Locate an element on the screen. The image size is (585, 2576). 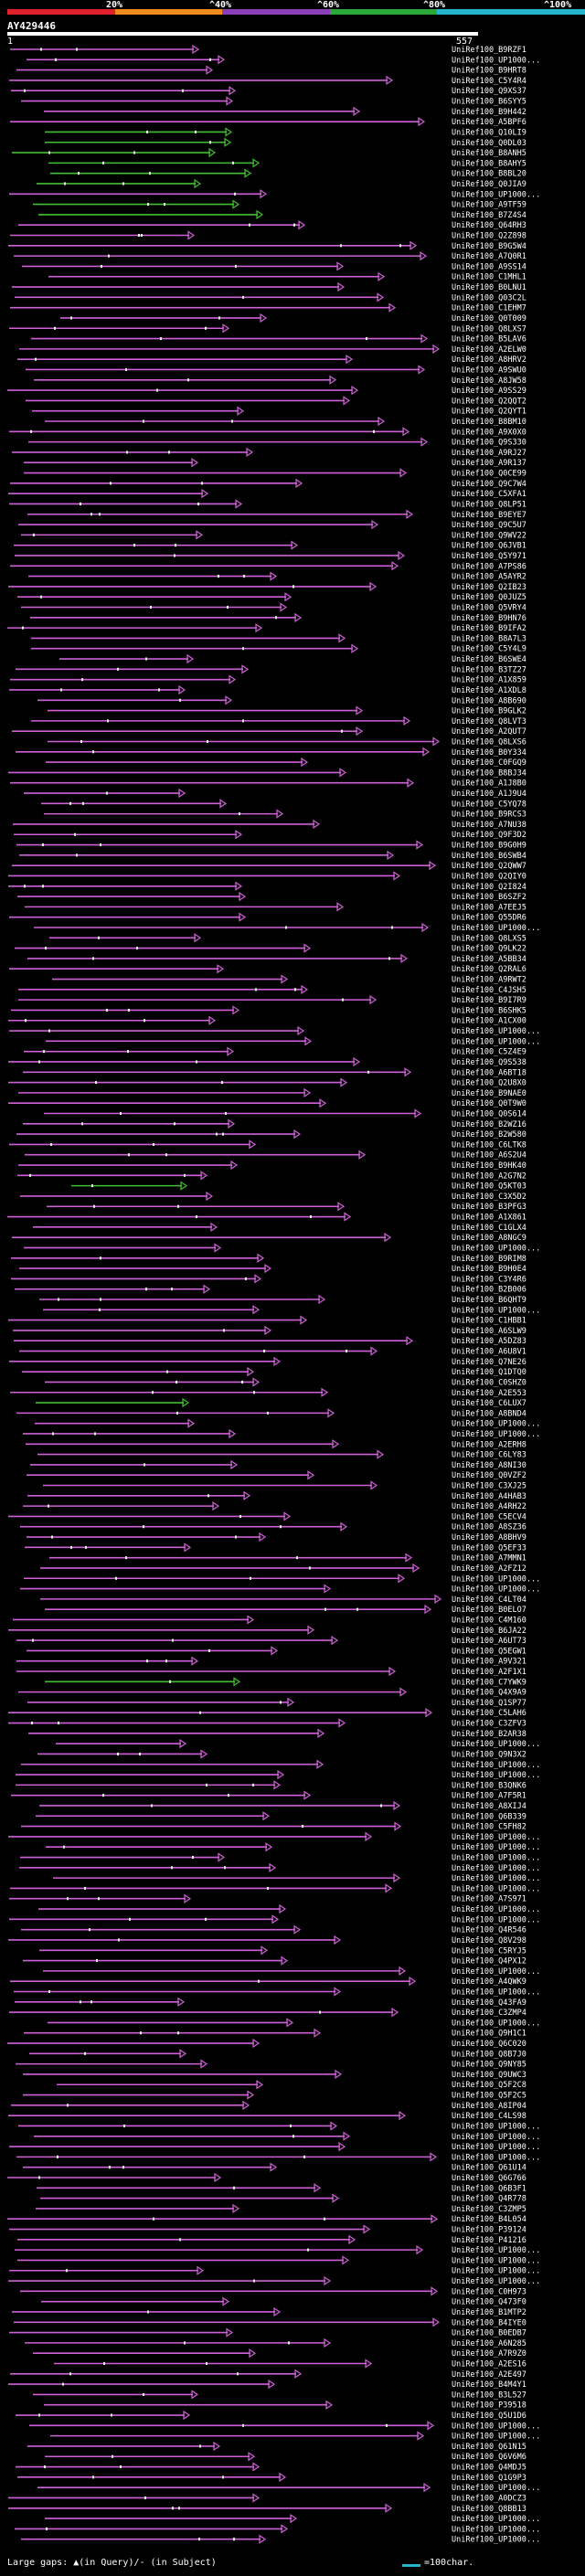
hit-label: UniRef100_Q5KT03 is located at coordinates (489, 1187).